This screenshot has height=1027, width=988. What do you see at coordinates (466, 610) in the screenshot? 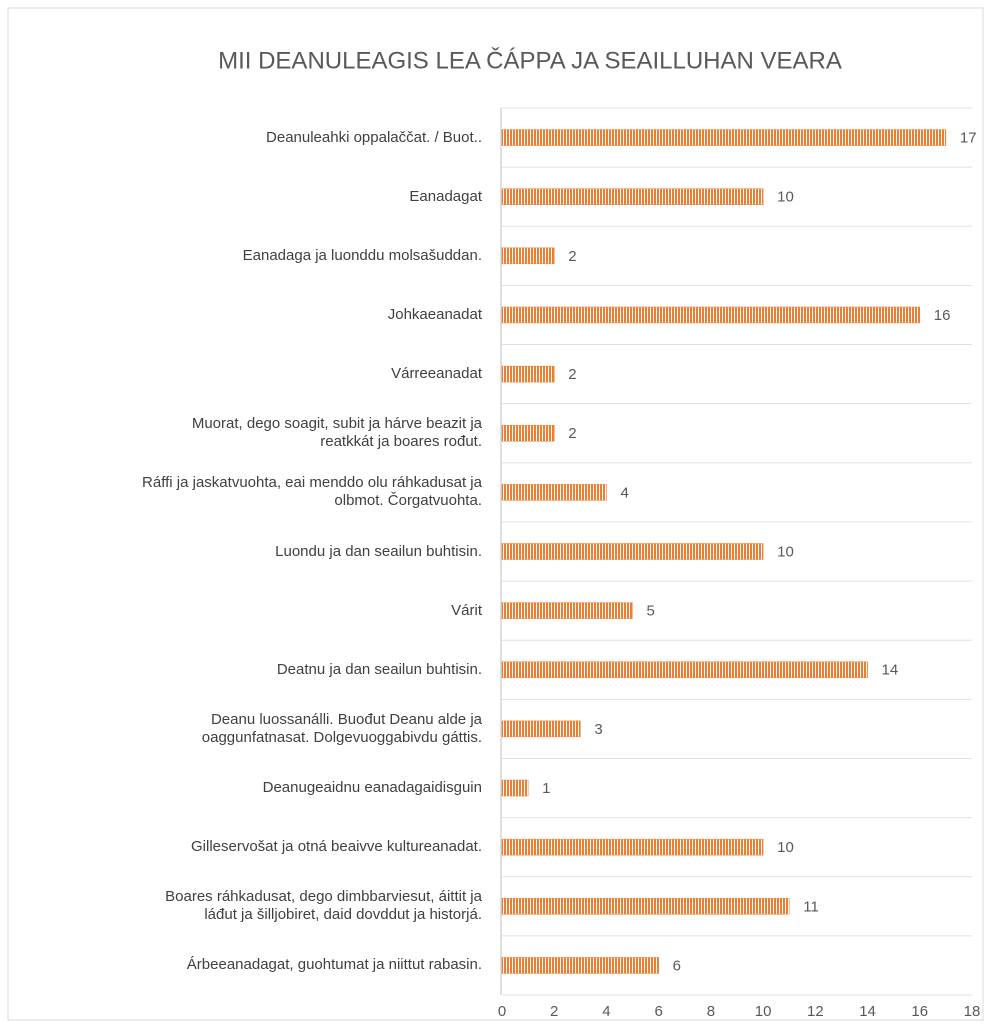
I see `y-tick-label: Várit` at bounding box center [466, 610].